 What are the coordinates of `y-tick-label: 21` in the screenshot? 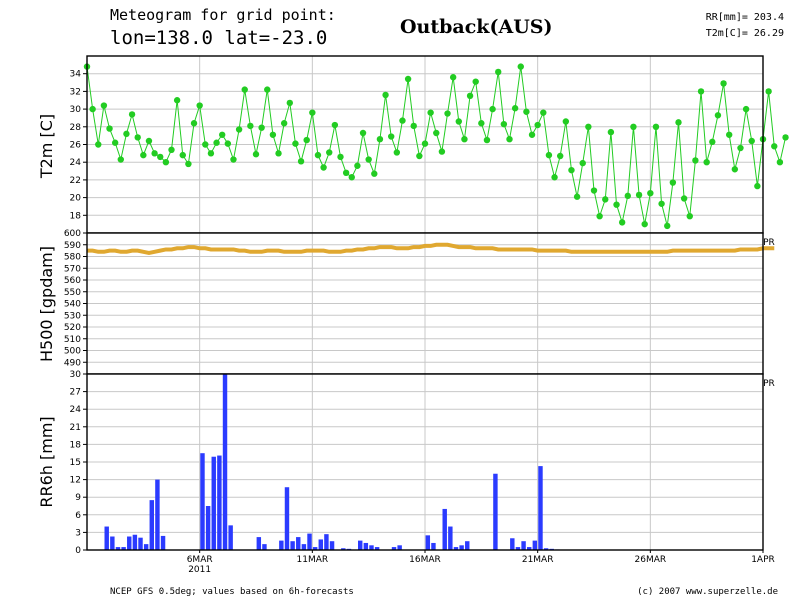 It's located at (75, 428).